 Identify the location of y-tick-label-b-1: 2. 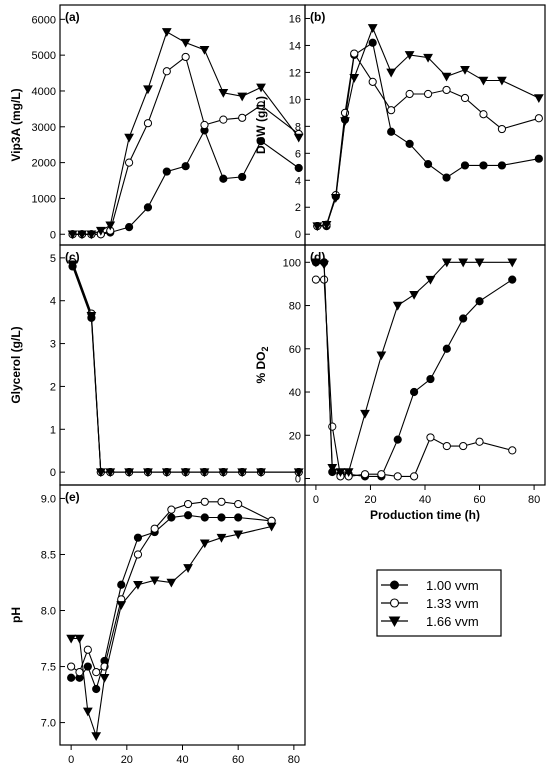
(298, 208).